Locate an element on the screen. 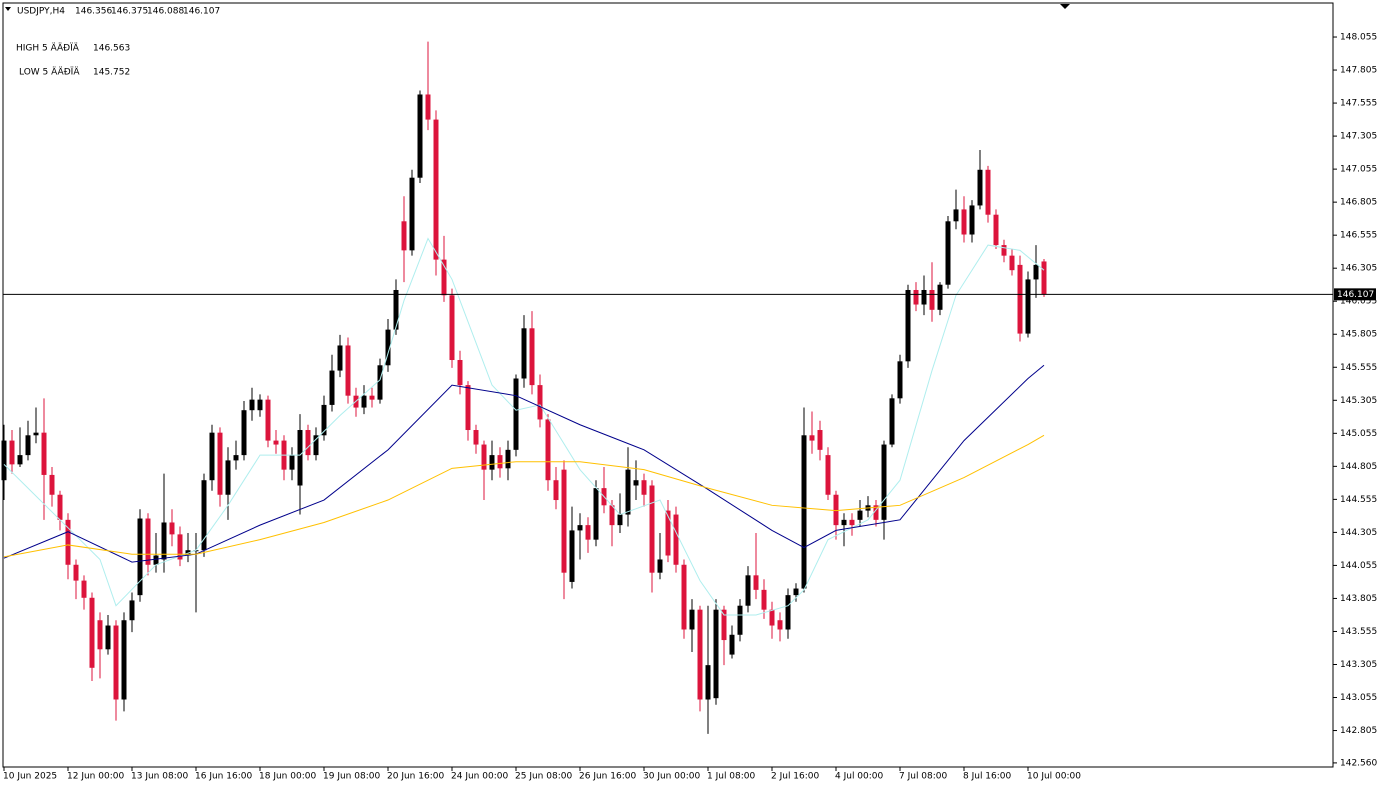 This screenshot has width=1381, height=789. annotation-text: HIGH 5 ÄÄÐÏÄ is located at coordinates (48, 48).